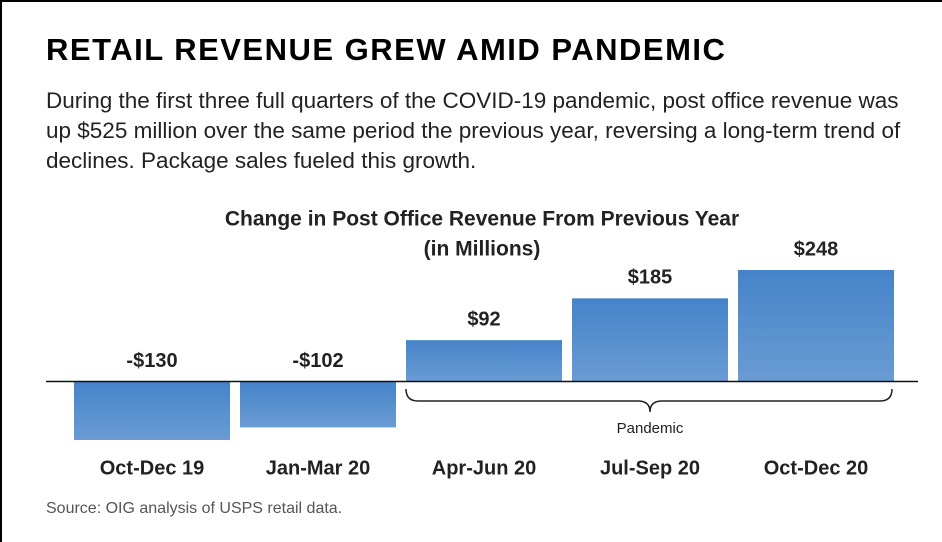  Describe the element at coordinates (650, 428) in the screenshot. I see `annotation: Pandemic` at that location.